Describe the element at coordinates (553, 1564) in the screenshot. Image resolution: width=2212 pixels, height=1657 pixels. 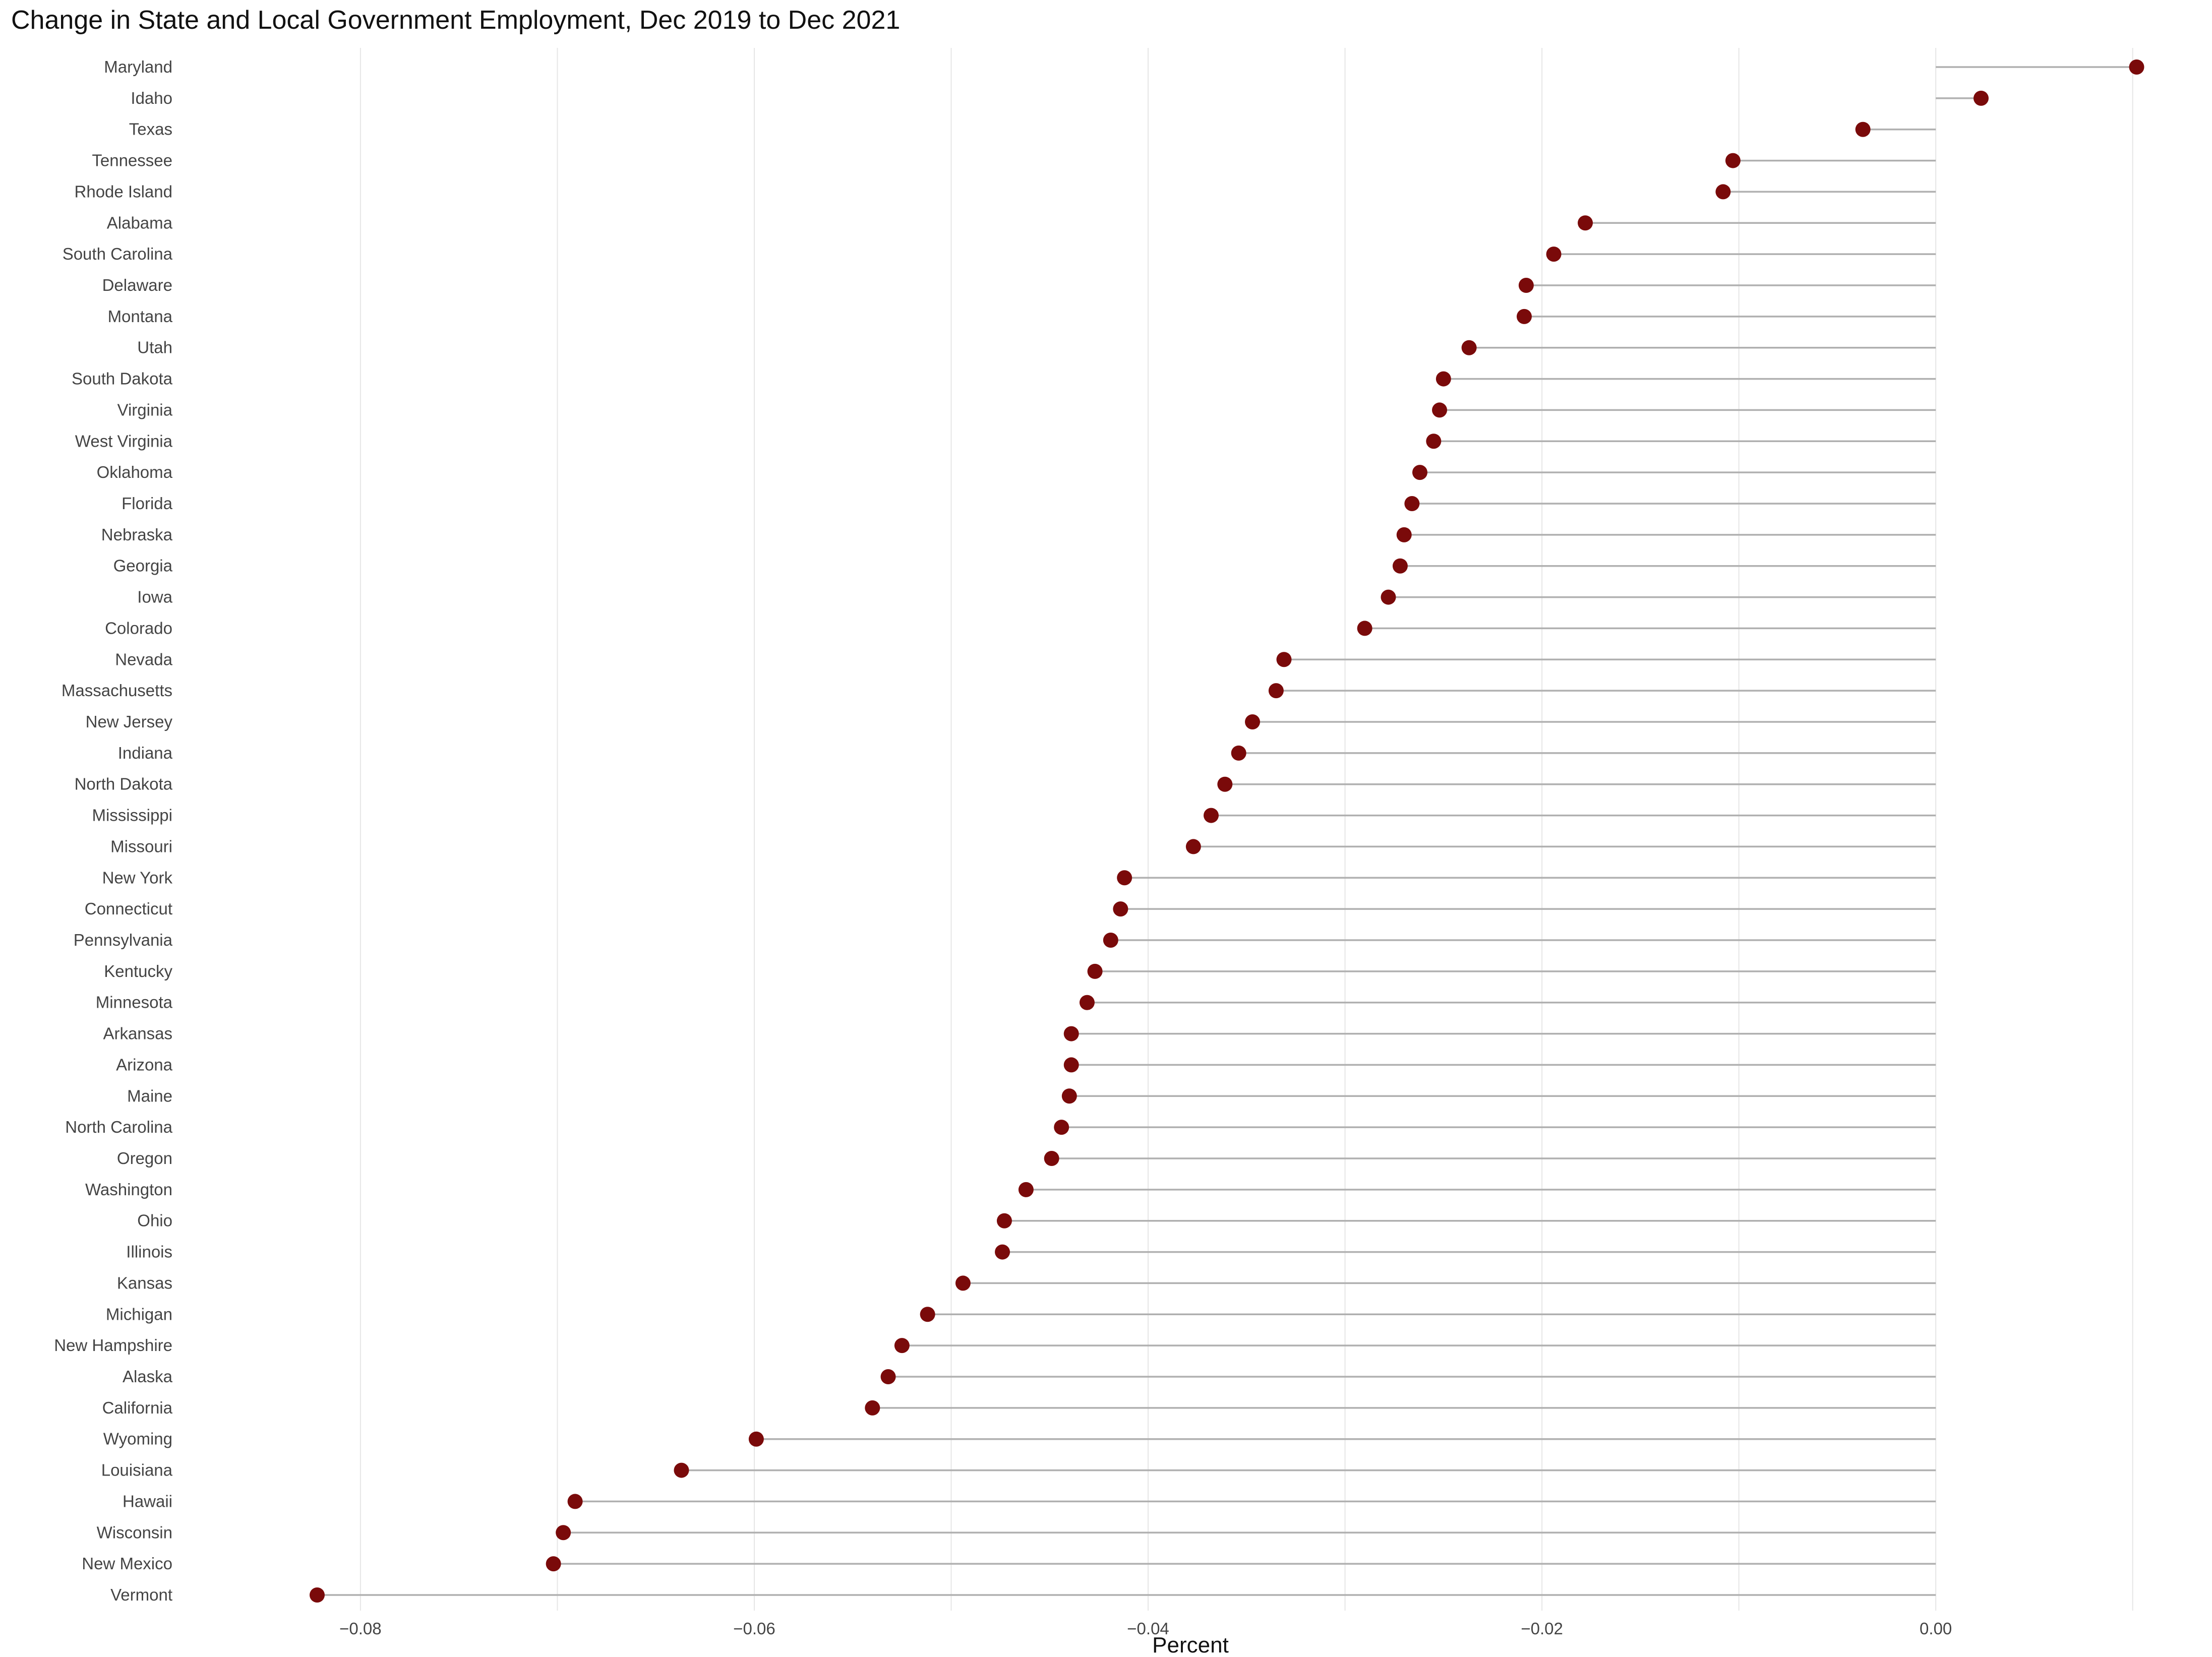
I see `point-new-mexico` at that location.